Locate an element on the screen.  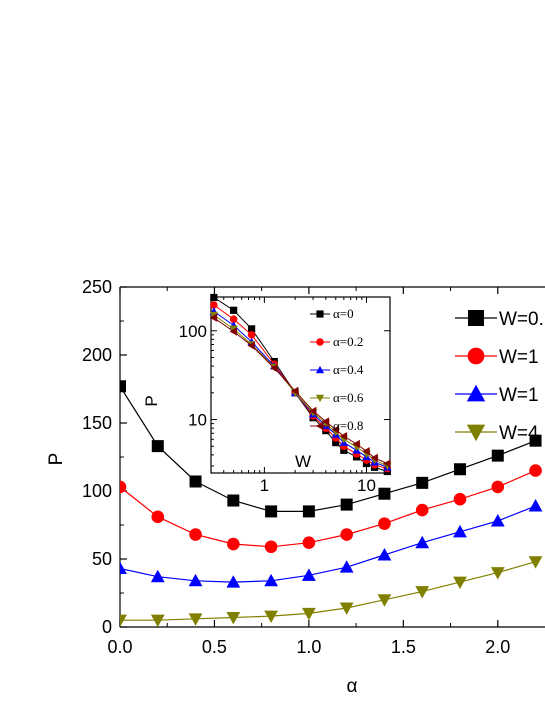
inset-y-tick-label: 100 is located at coordinates (193, 331).